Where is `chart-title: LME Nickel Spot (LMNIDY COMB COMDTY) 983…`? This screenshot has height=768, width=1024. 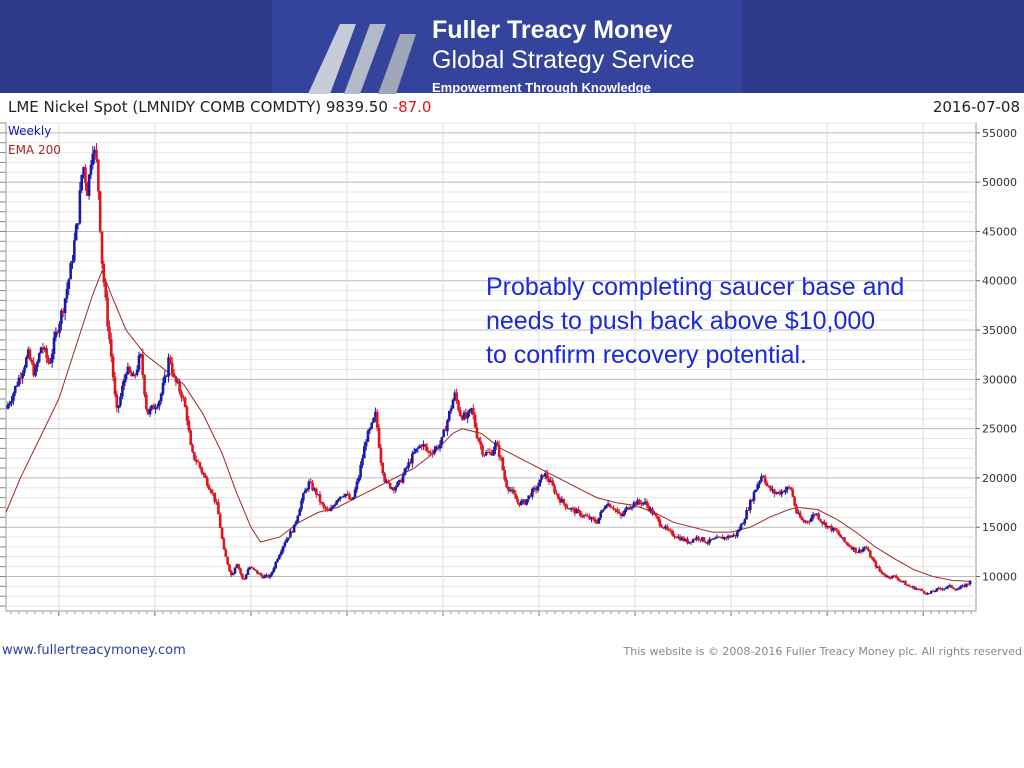
chart-title: LME Nickel Spot (LMNIDY COMB COMDTY) 983… is located at coordinates (219, 107).